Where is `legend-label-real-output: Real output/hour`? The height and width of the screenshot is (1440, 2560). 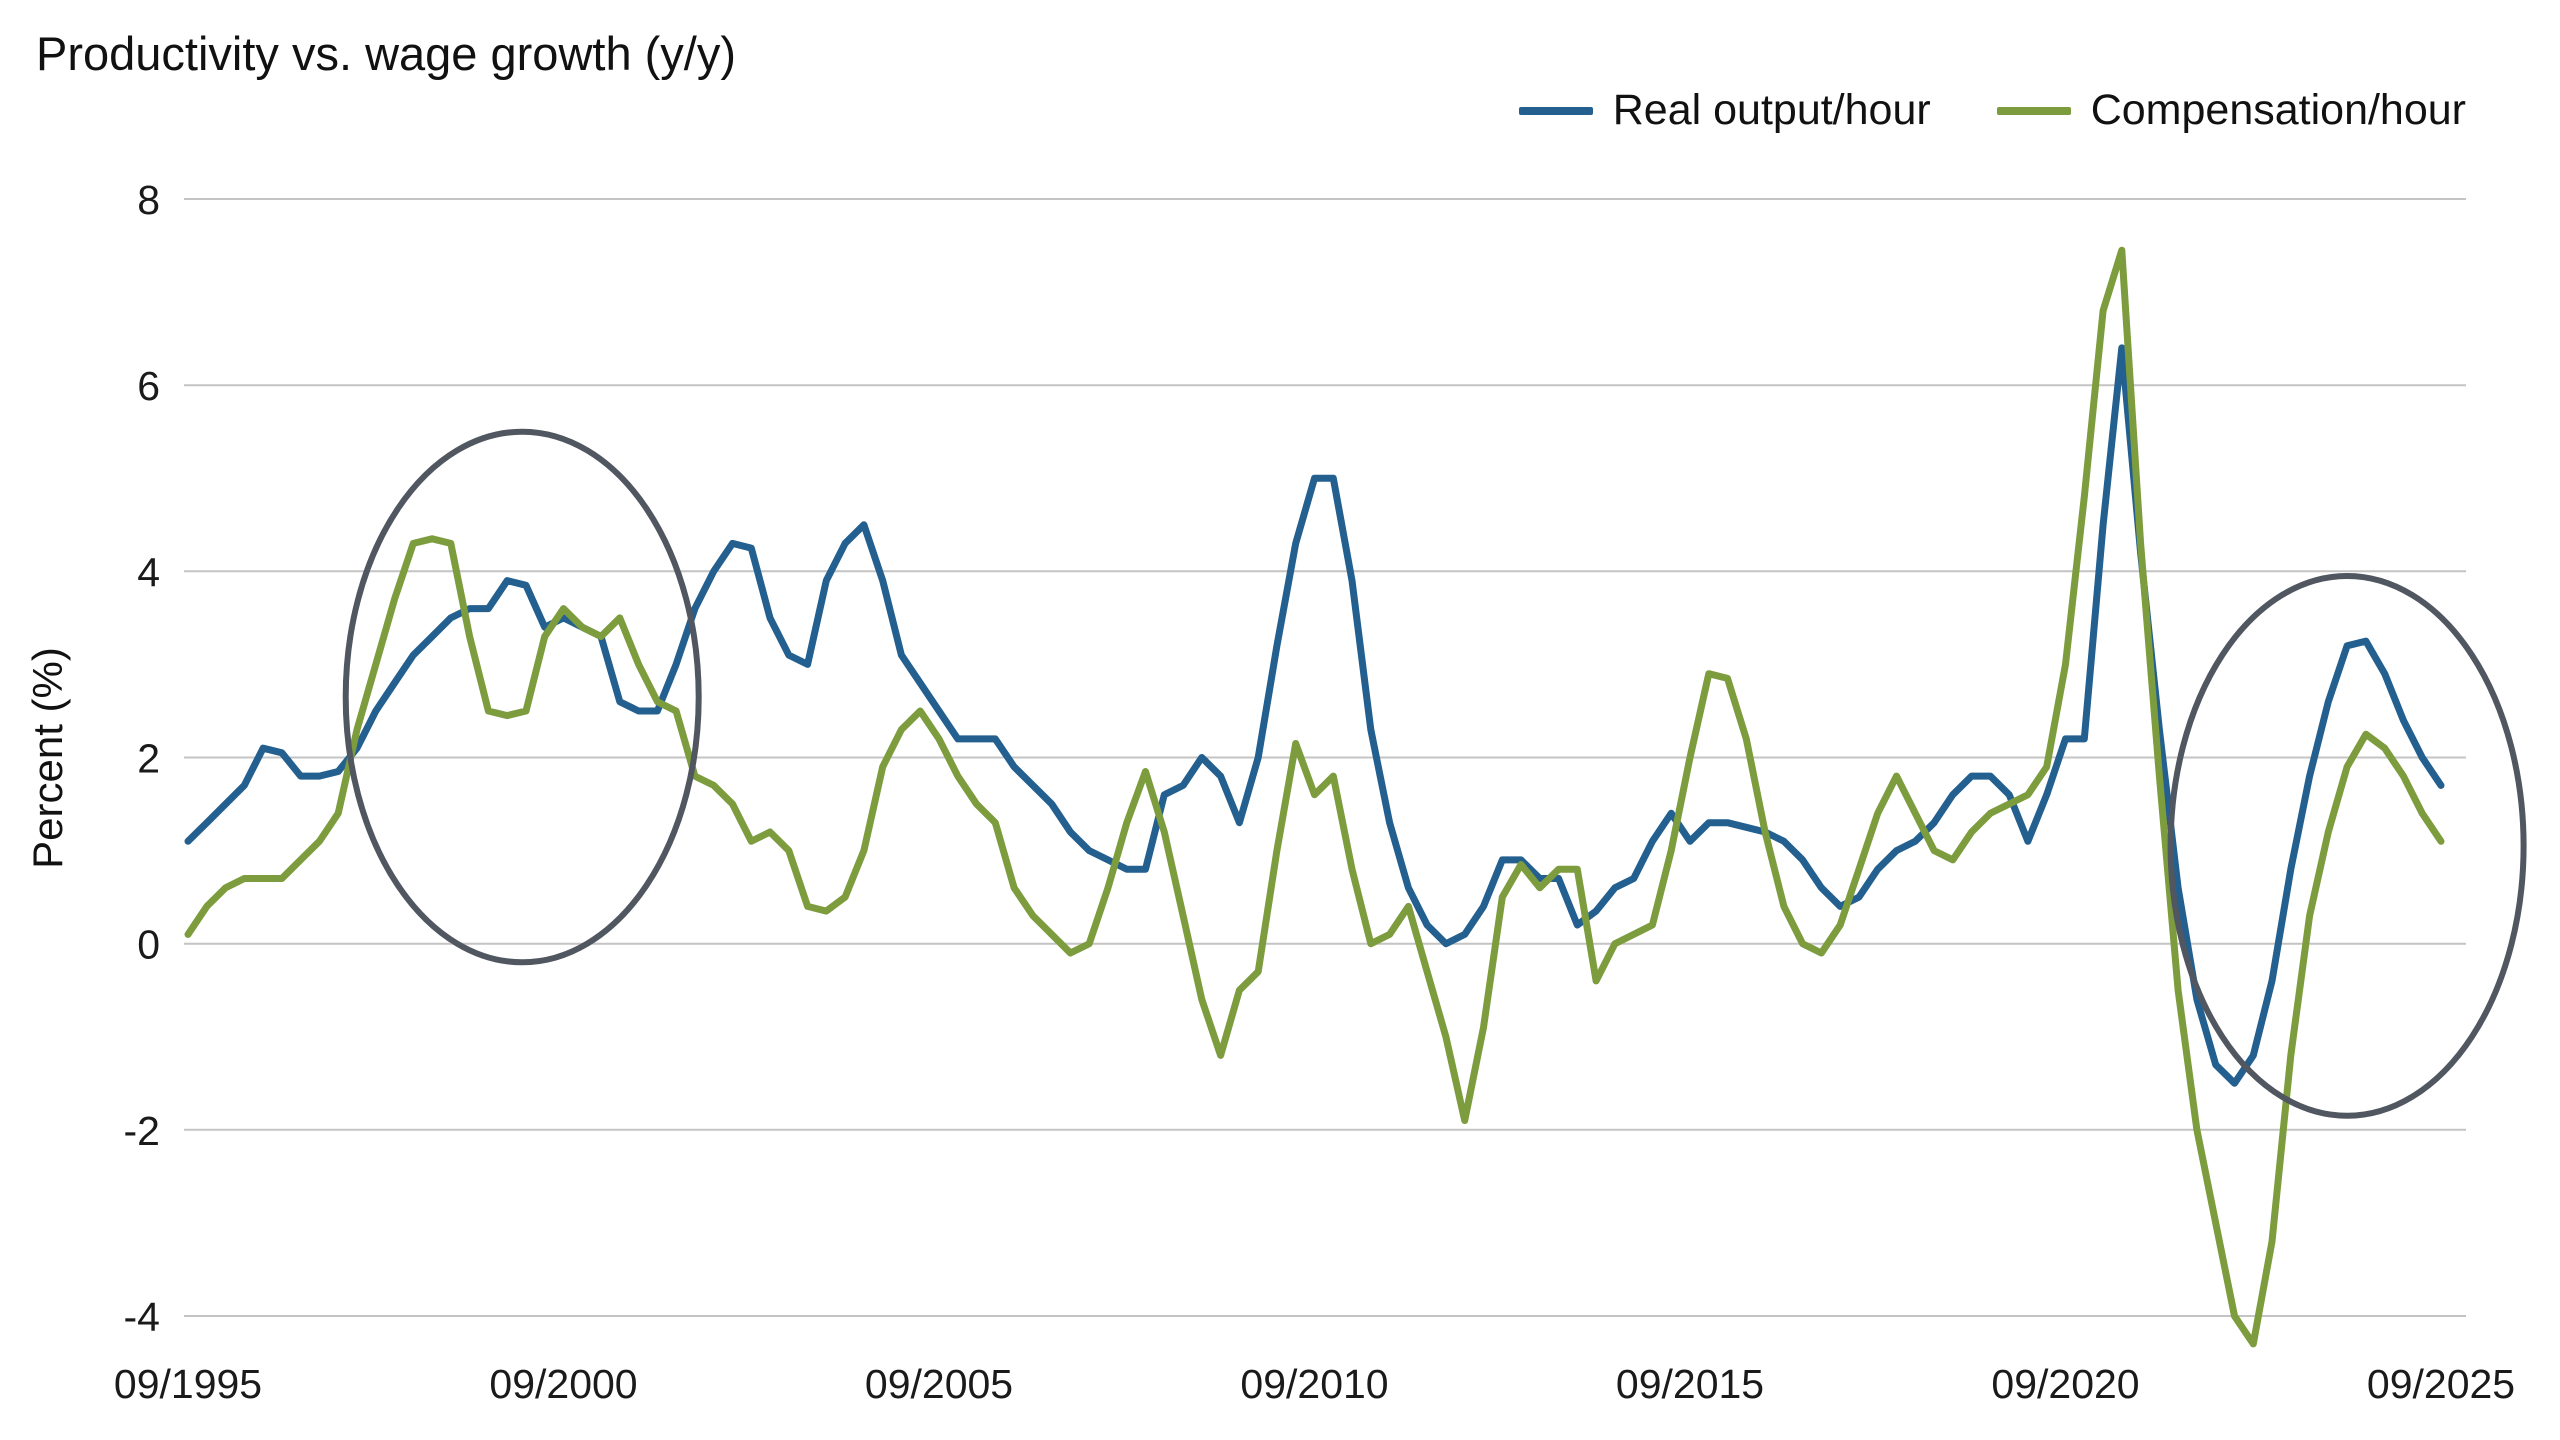
legend-label-real-output: Real output/hour is located at coordinates (1771, 110).